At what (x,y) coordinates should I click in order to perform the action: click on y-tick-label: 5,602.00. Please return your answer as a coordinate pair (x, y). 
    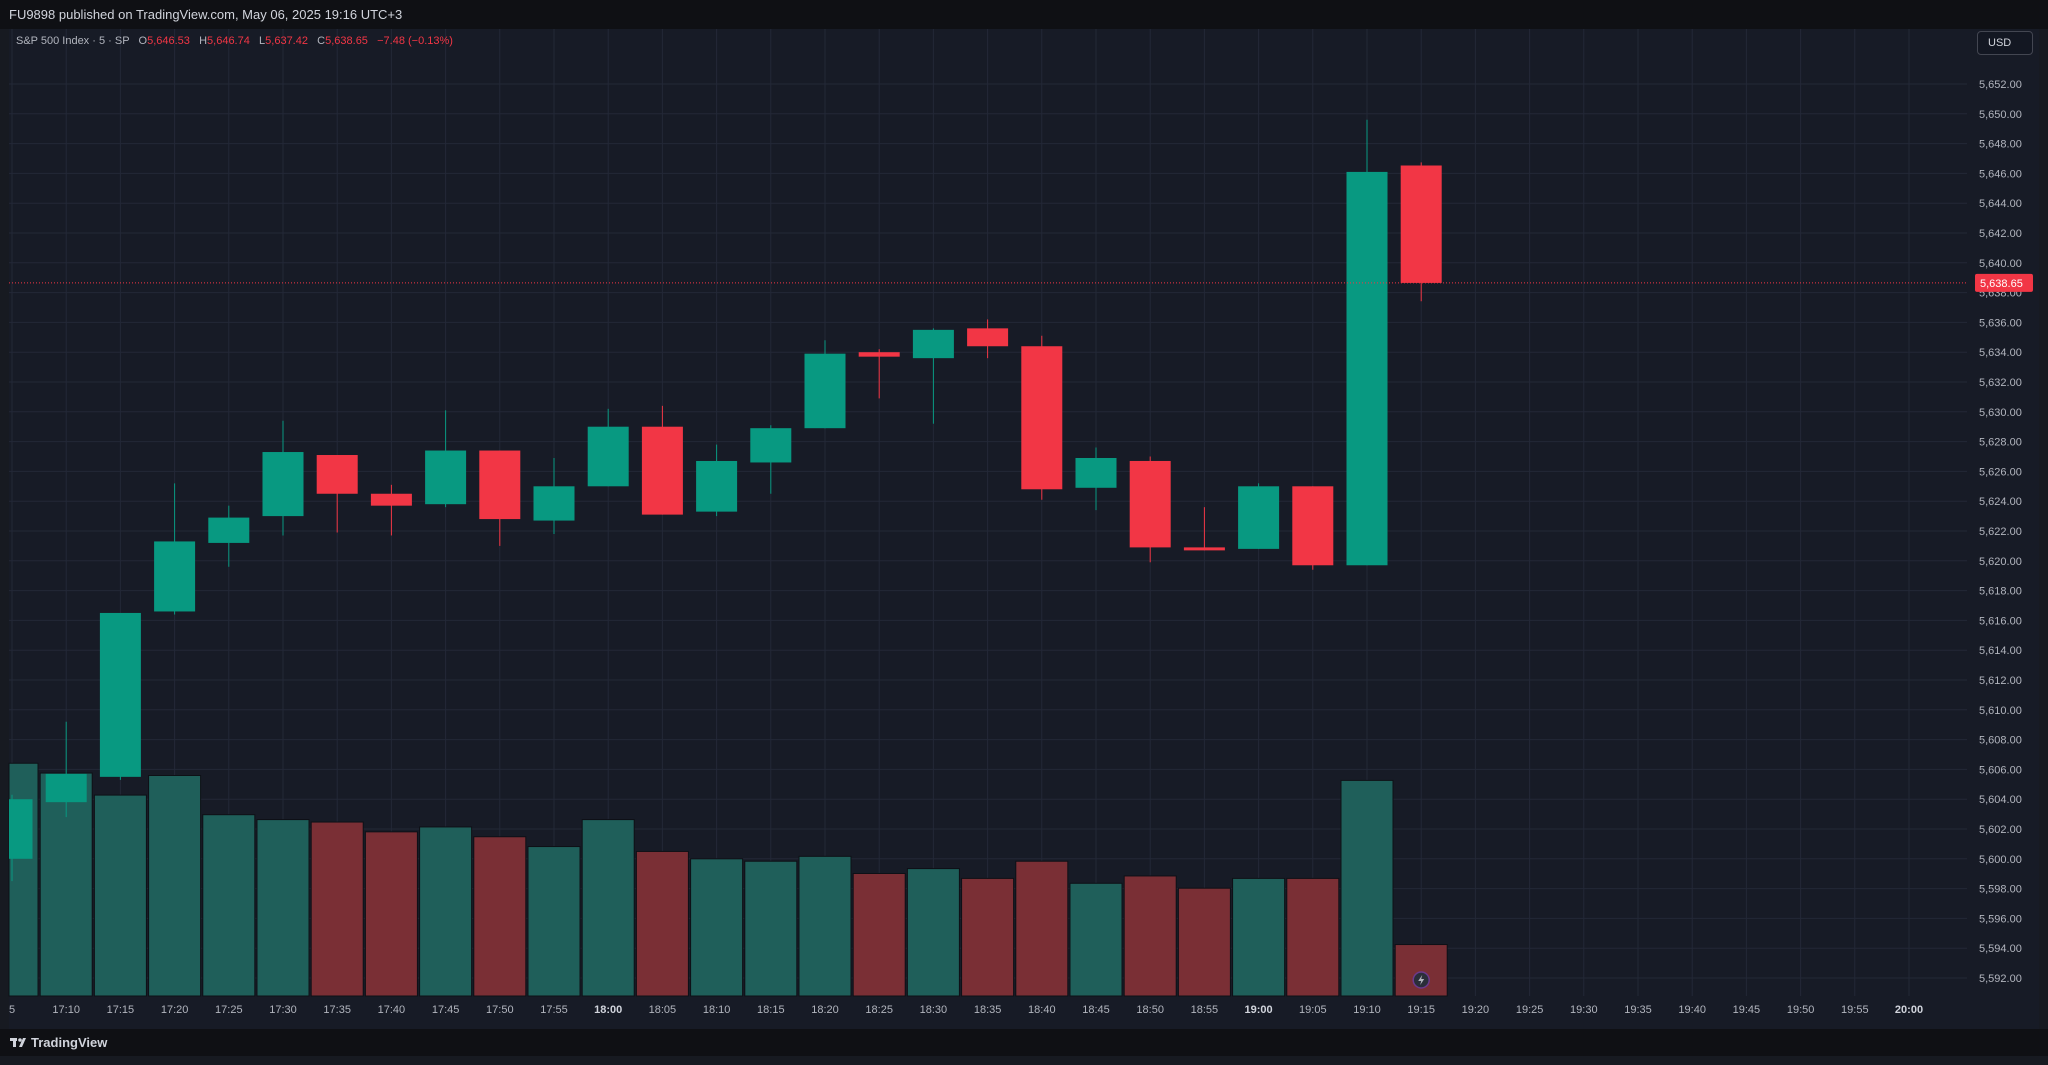
    Looking at the image, I should click on (2000, 830).